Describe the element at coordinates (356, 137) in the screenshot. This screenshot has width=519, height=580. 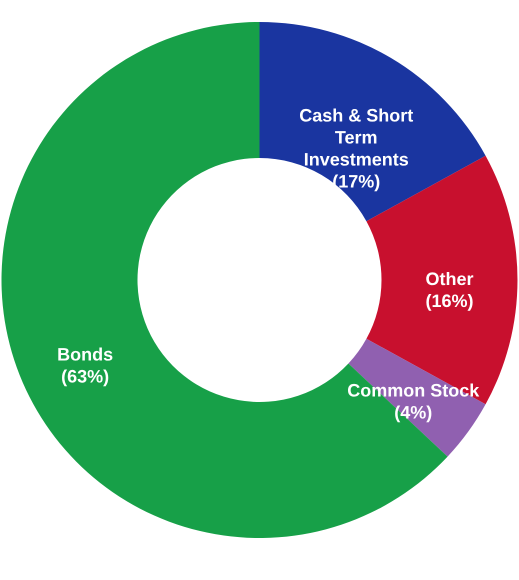
I see `slice-label: Cash & Short Term Investments` at that location.